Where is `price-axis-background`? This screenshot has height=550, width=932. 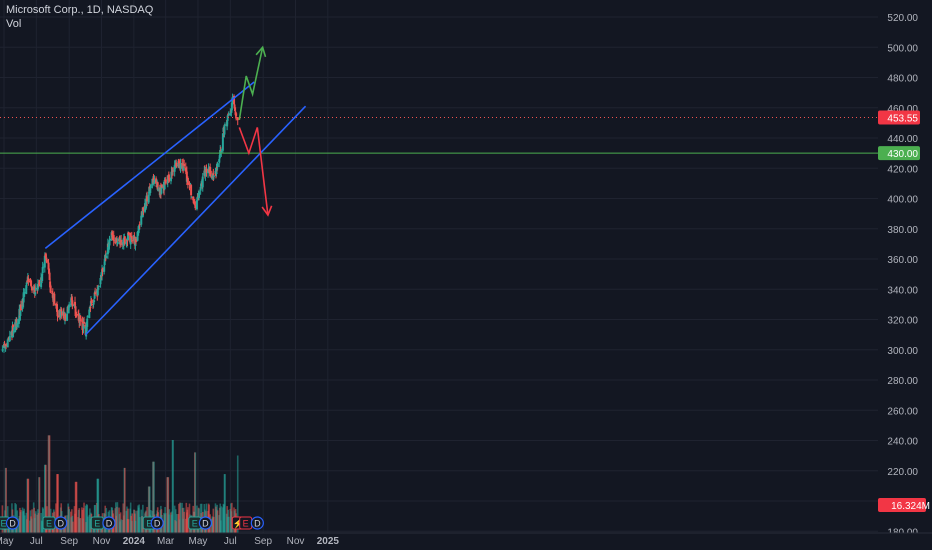 price-axis-background is located at coordinates (905, 275).